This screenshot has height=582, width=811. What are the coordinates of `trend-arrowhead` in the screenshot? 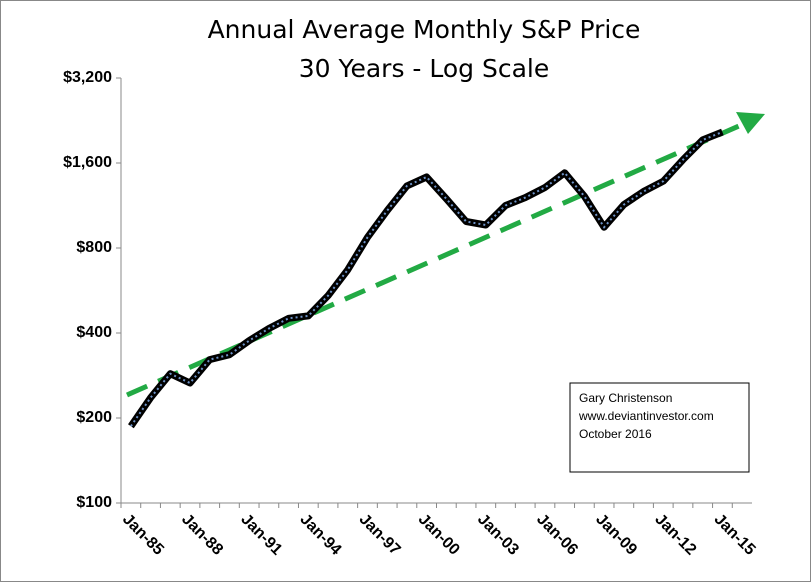 It's located at (750, 123).